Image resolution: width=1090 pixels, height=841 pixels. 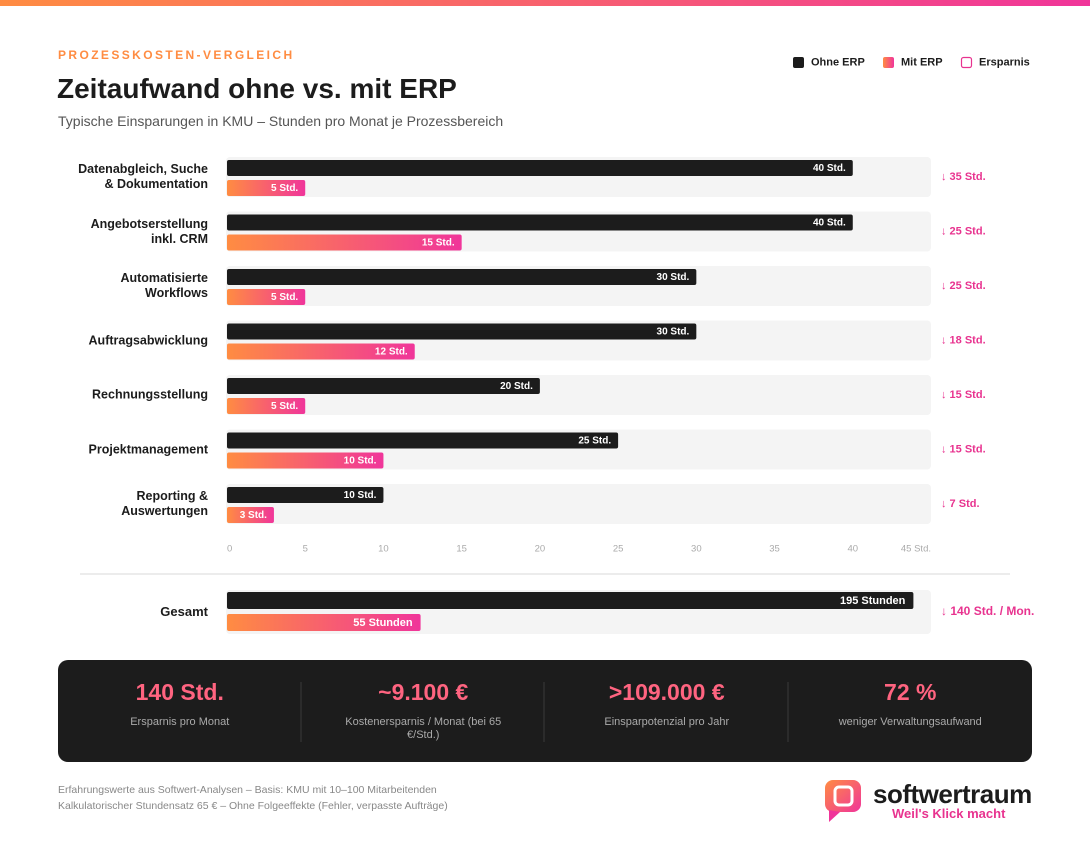 I want to click on stat-label: weniger Verwaltungsaufwand, so click(x=910, y=722).